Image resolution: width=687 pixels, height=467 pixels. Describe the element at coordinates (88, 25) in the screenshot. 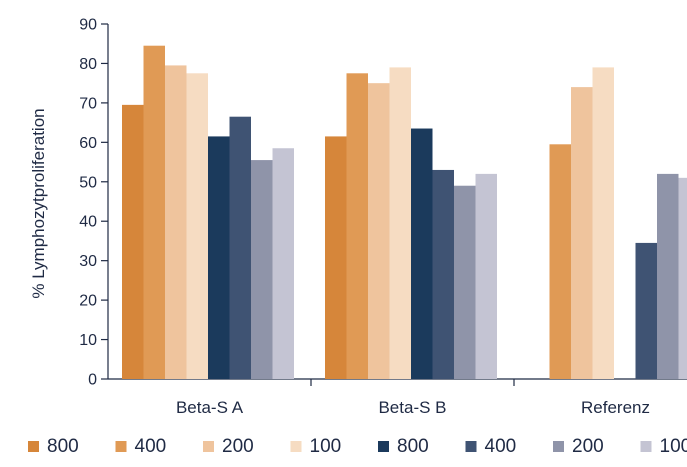

I see `y-tick-label: 90` at that location.